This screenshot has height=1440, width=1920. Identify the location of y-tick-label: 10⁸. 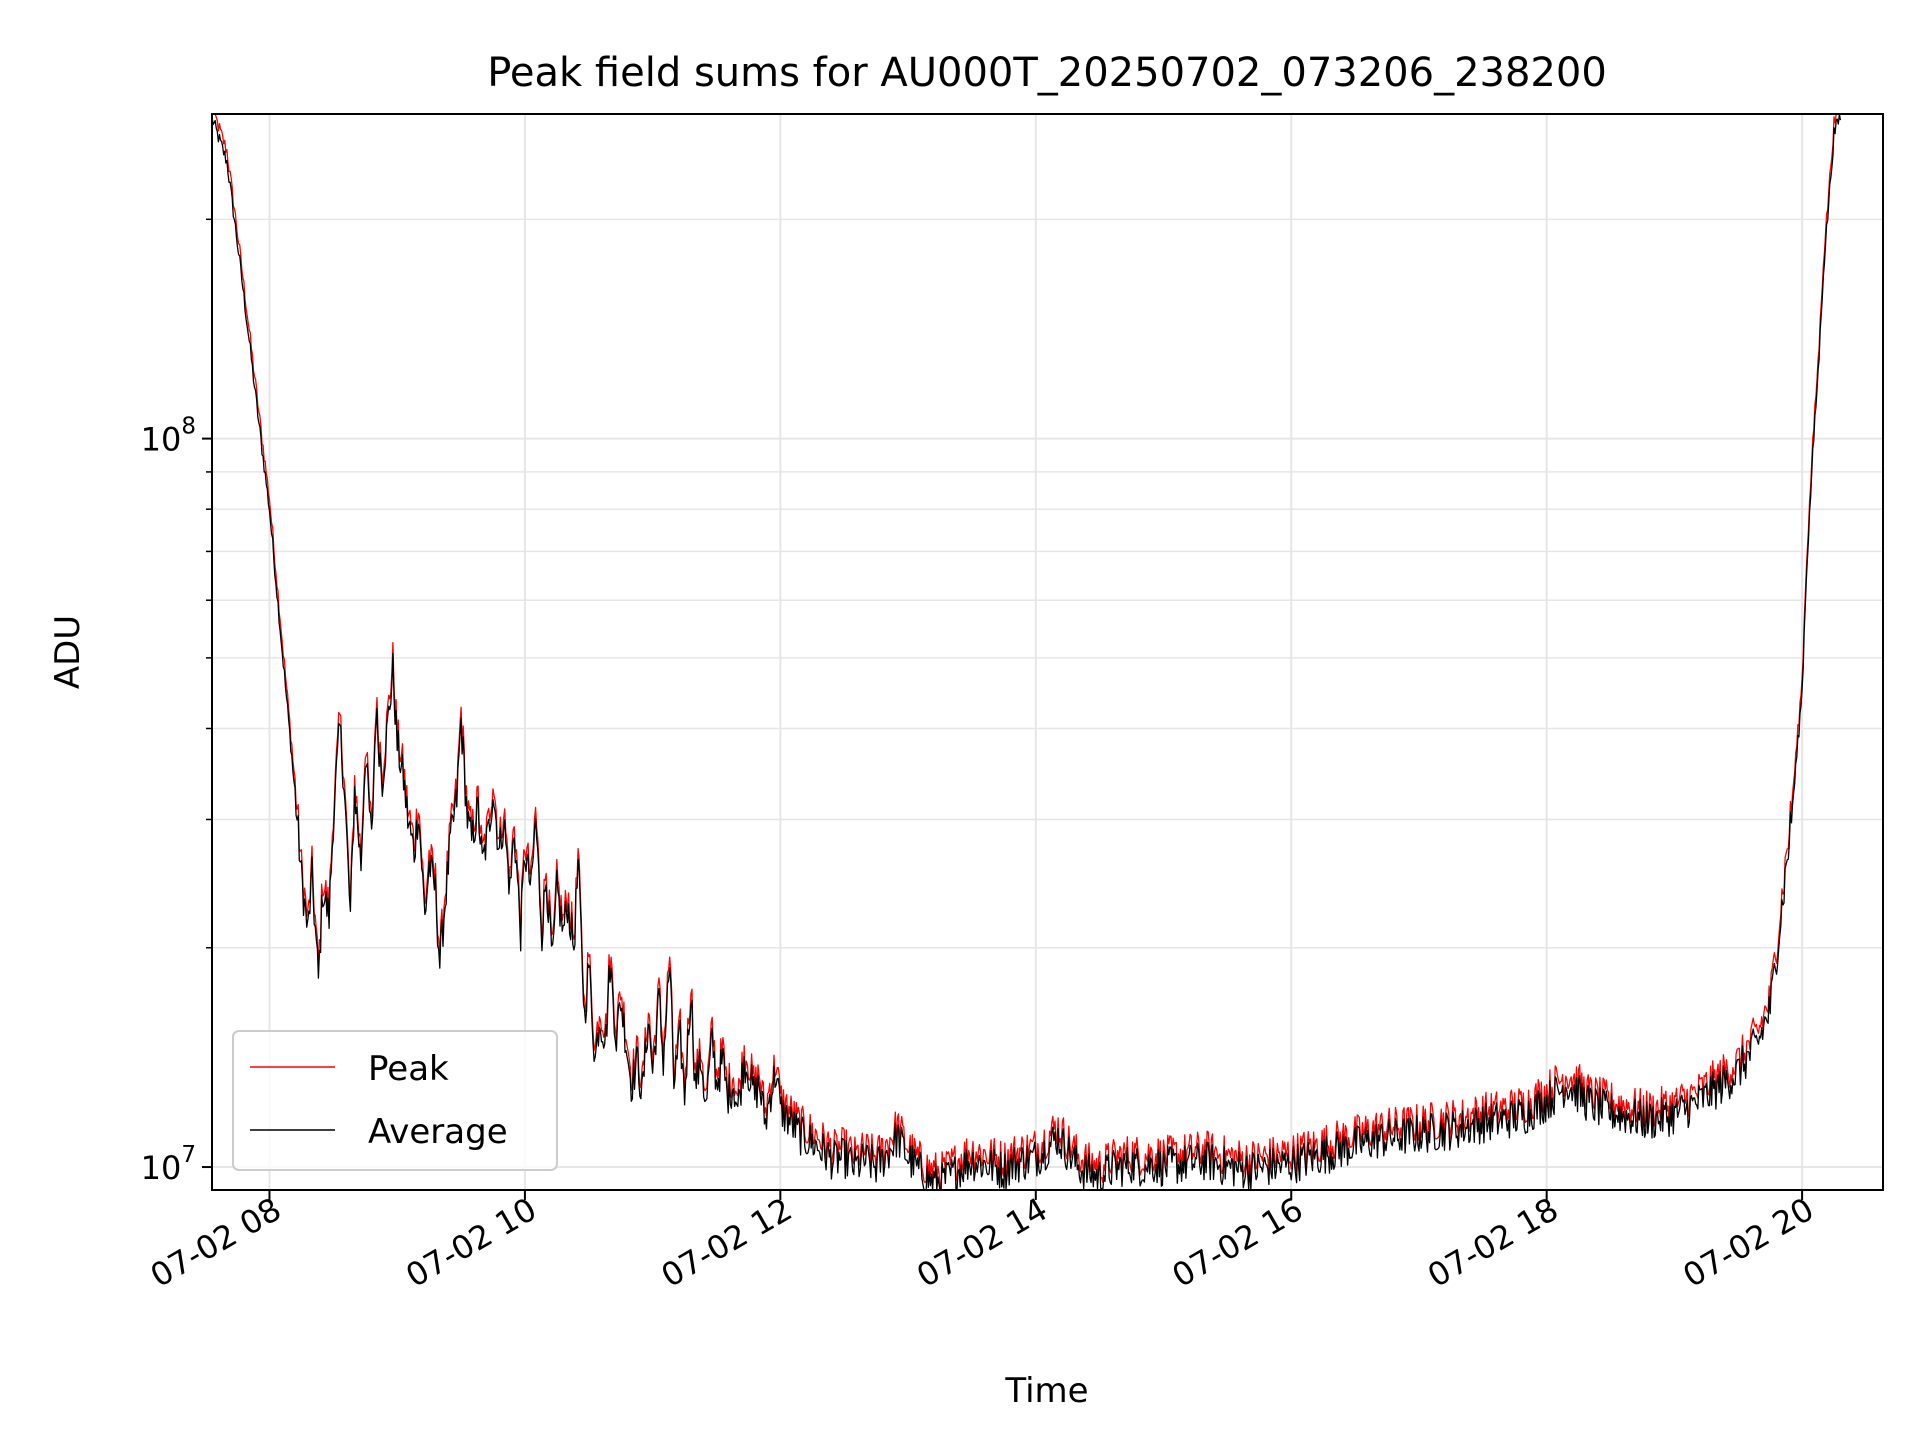
(168, 436).